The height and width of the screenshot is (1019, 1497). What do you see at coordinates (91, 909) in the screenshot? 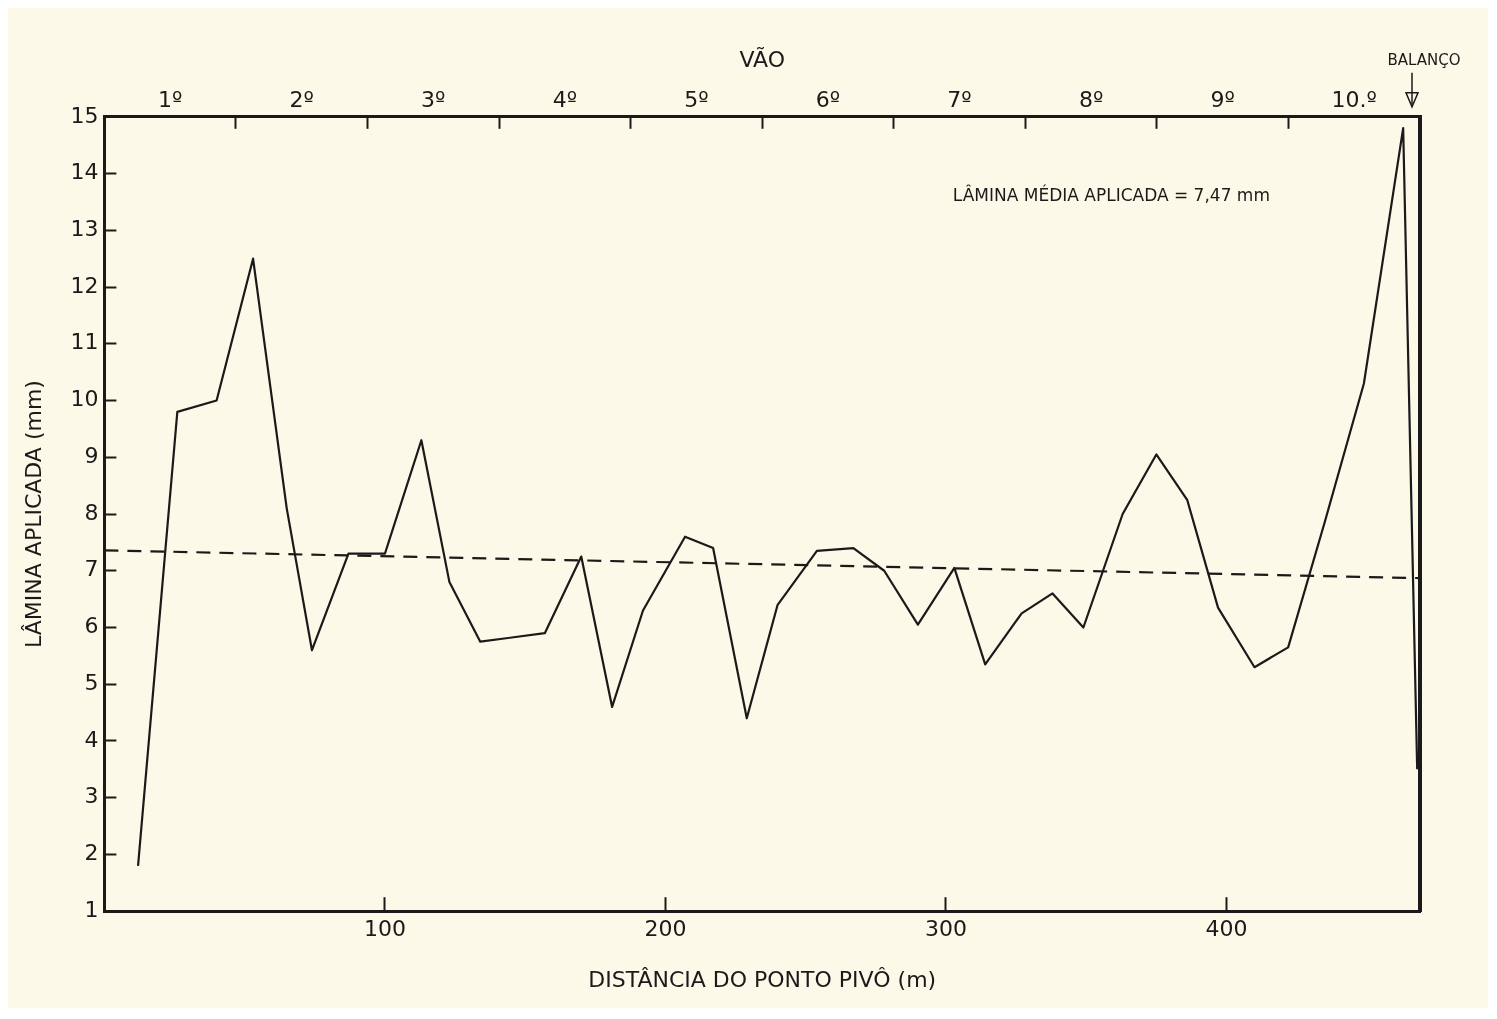
I see `y-tick-label: 1` at bounding box center [91, 909].